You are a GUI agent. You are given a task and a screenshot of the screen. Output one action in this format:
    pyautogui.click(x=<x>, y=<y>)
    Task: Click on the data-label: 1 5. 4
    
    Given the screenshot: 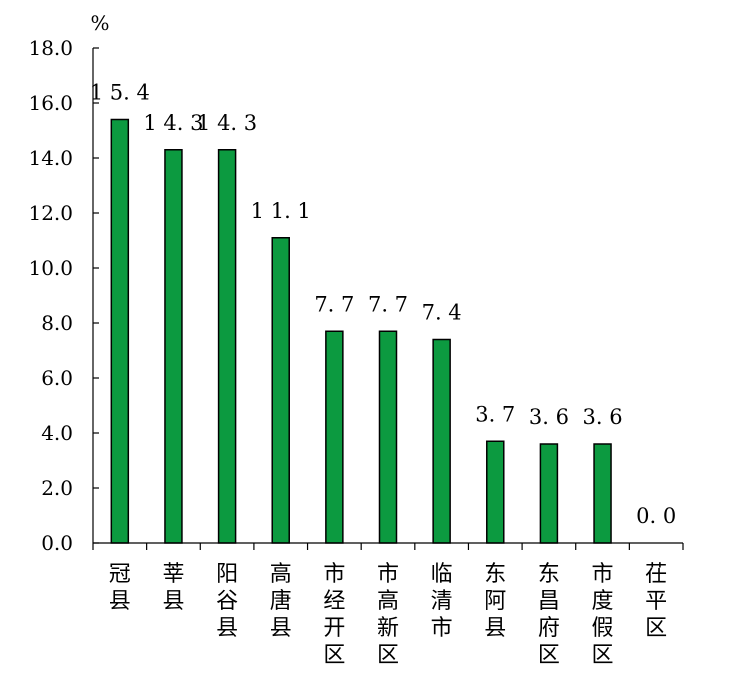 What is the action you would take?
    pyautogui.click(x=120, y=93)
    